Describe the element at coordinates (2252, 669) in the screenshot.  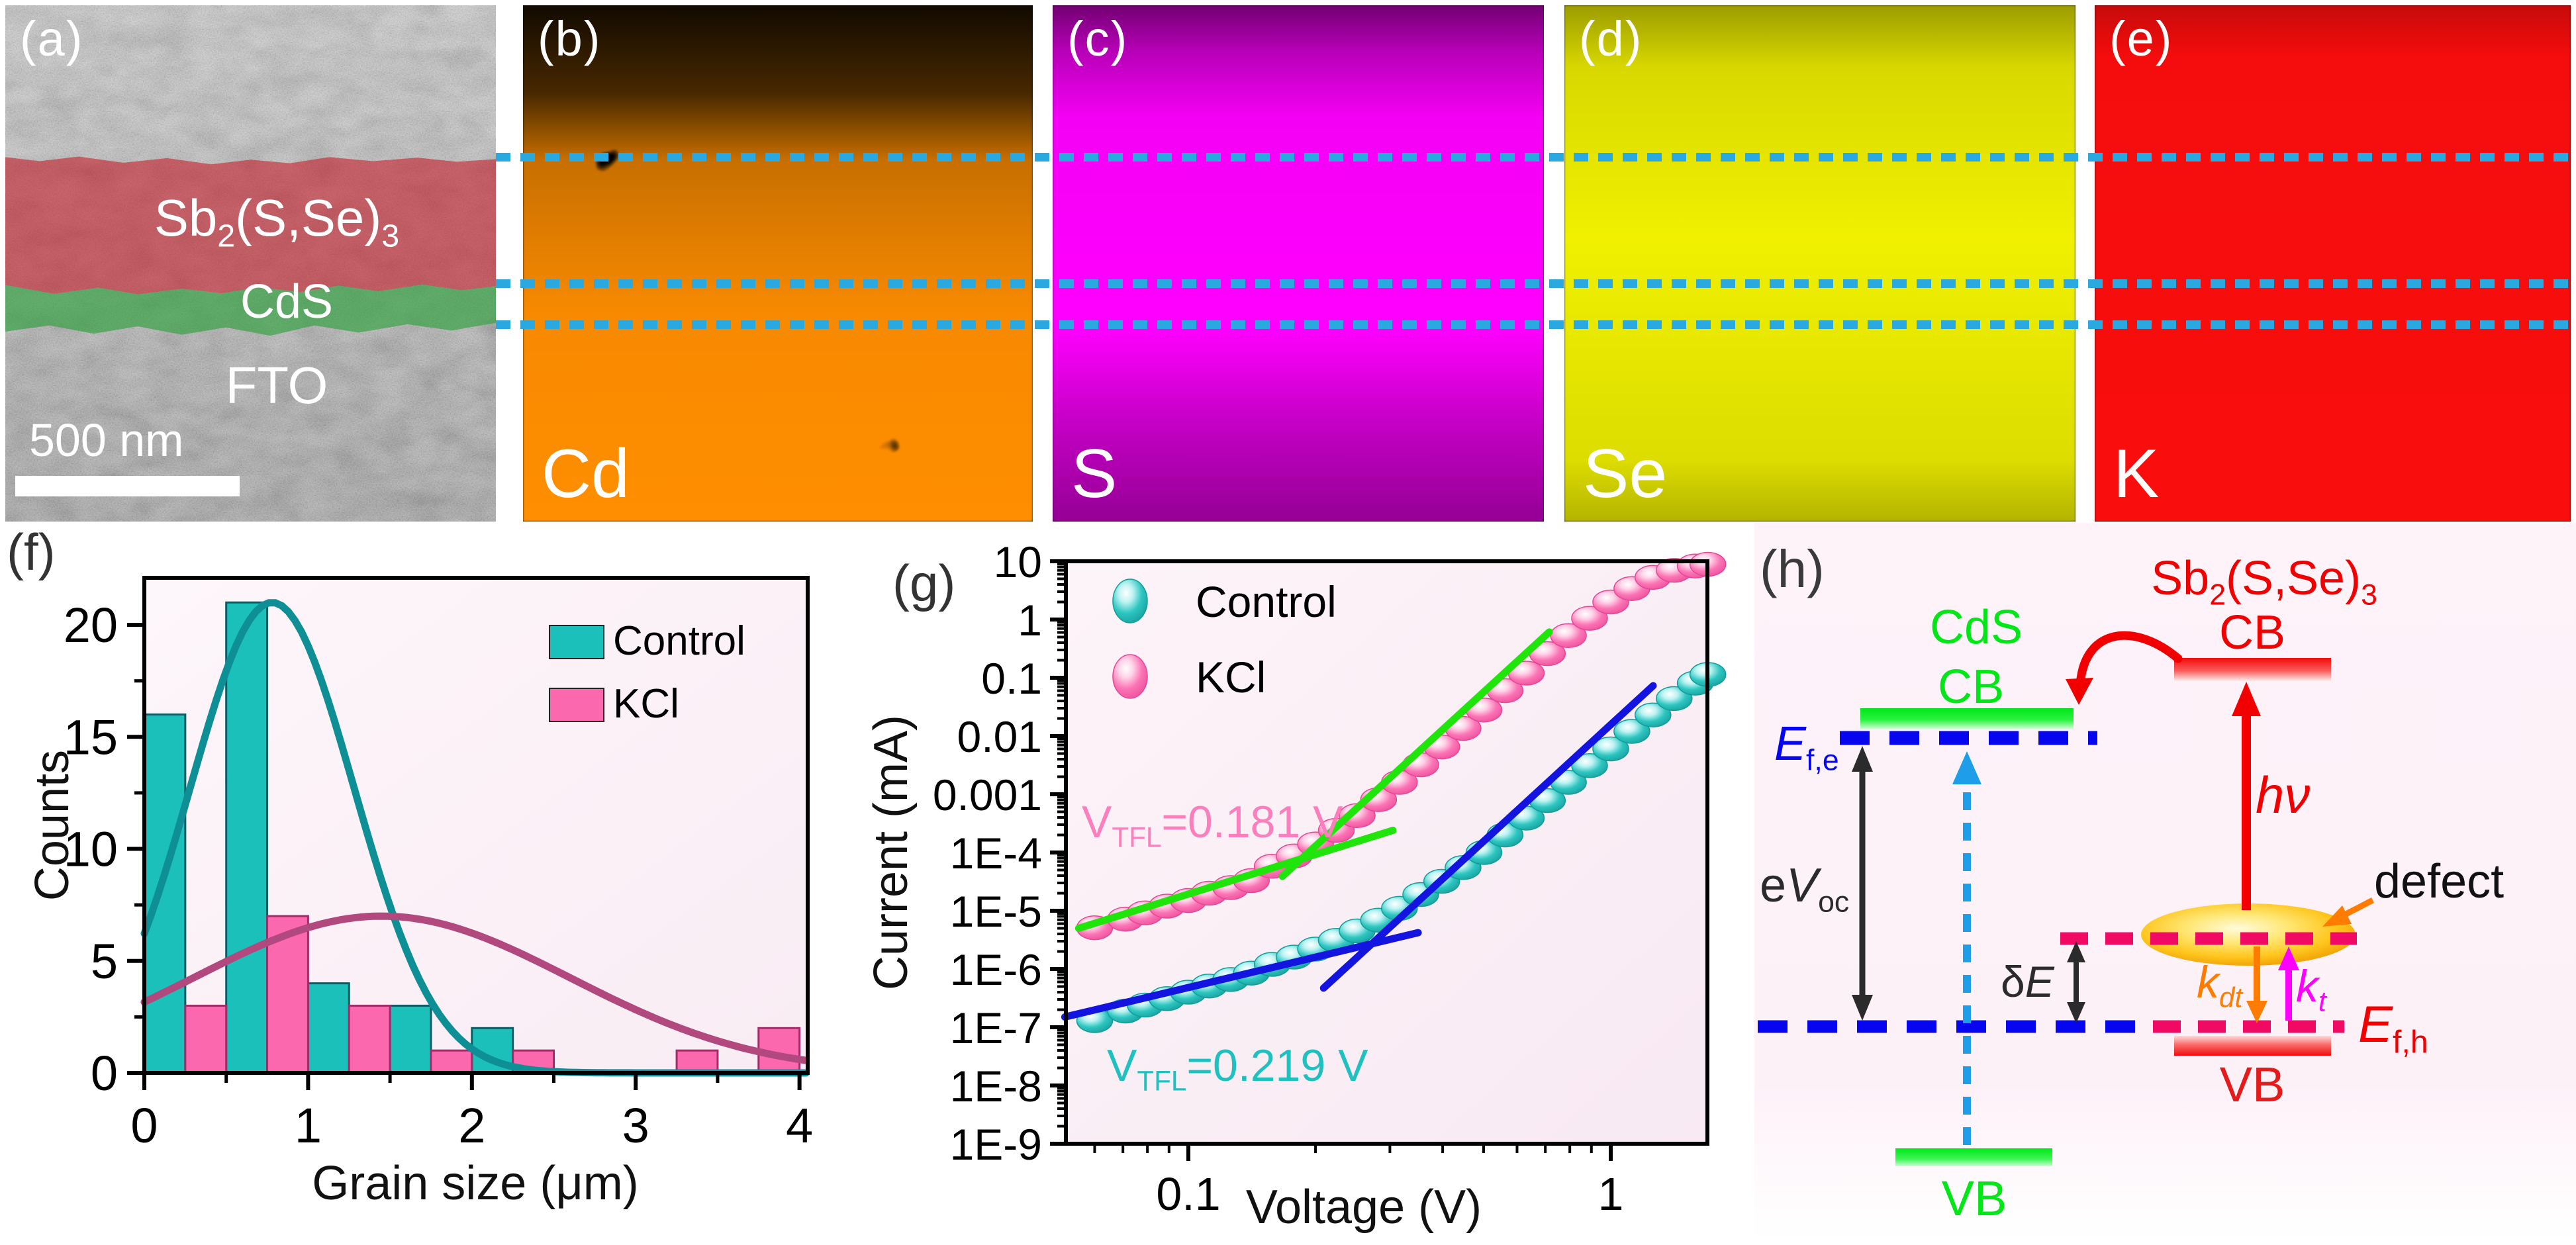
I see `sb-cb-bar` at that location.